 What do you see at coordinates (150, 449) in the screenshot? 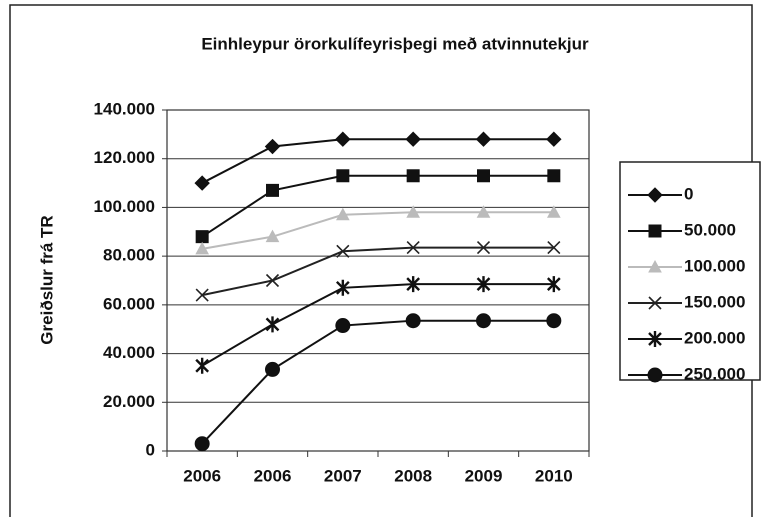
I see `y-tick-label: 0` at bounding box center [150, 449].